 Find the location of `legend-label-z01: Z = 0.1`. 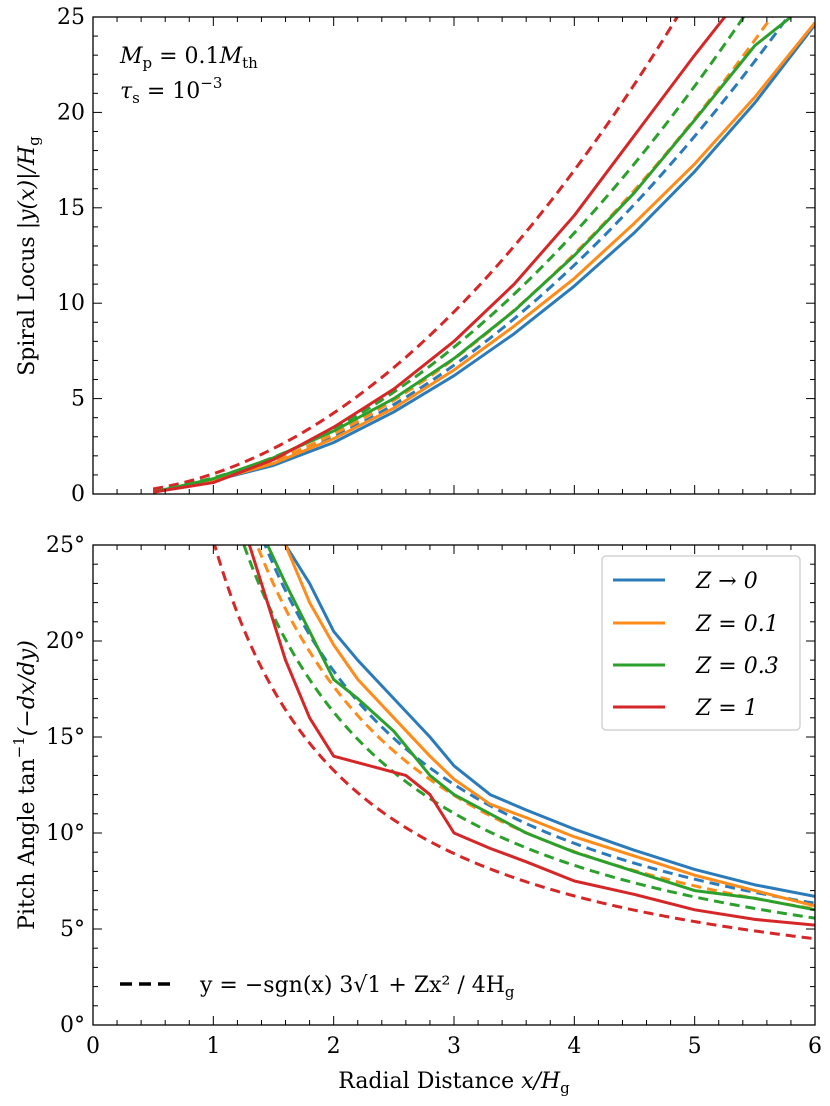

legend-label-z01: Z = 0.1 is located at coordinates (737, 624).